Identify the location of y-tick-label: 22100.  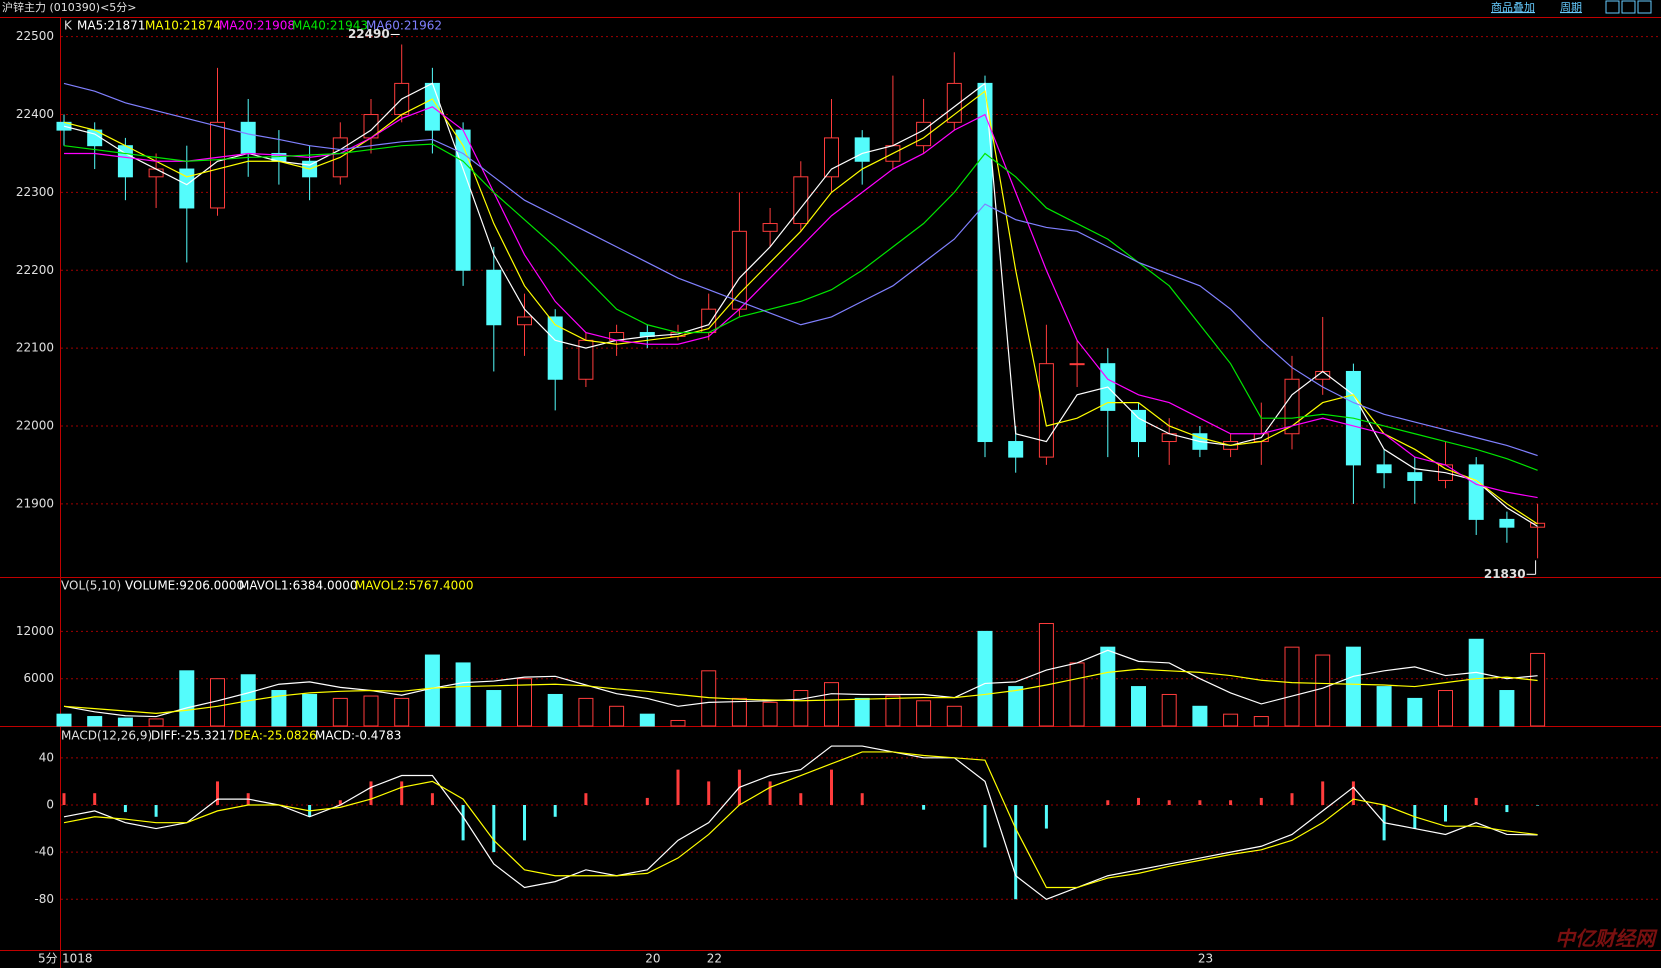
(35, 348).